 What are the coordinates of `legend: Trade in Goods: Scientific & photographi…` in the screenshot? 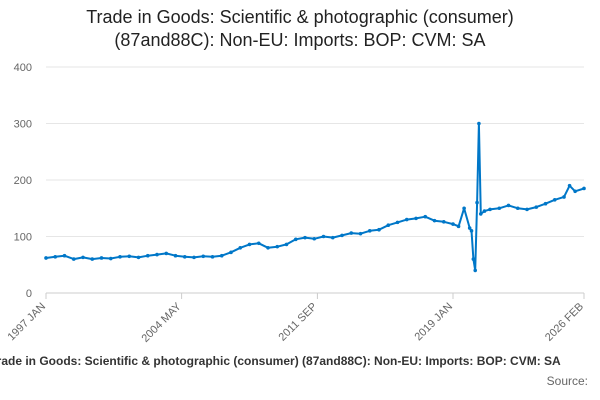 It's located at (300, 363).